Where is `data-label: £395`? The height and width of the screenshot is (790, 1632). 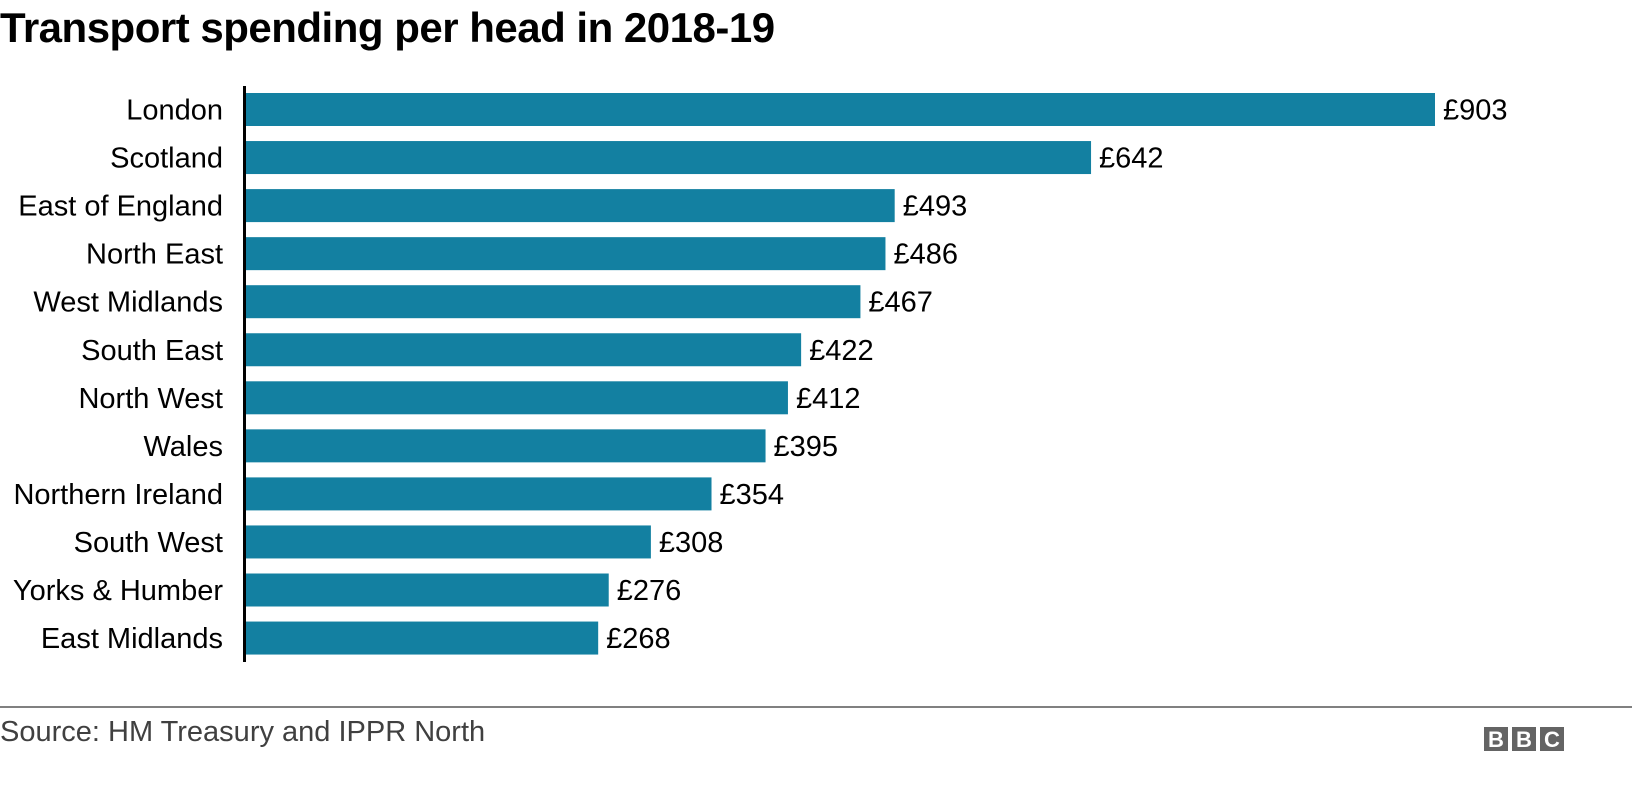
data-label: £395 is located at coordinates (806, 447).